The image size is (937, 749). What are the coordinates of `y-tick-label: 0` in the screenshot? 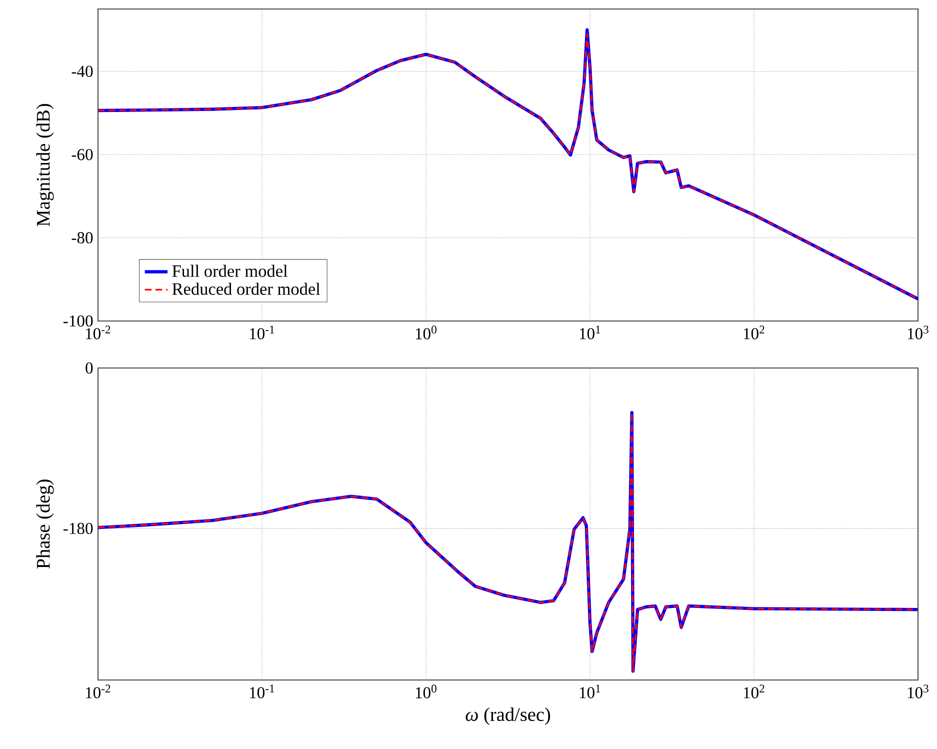 It's located at (89, 368).